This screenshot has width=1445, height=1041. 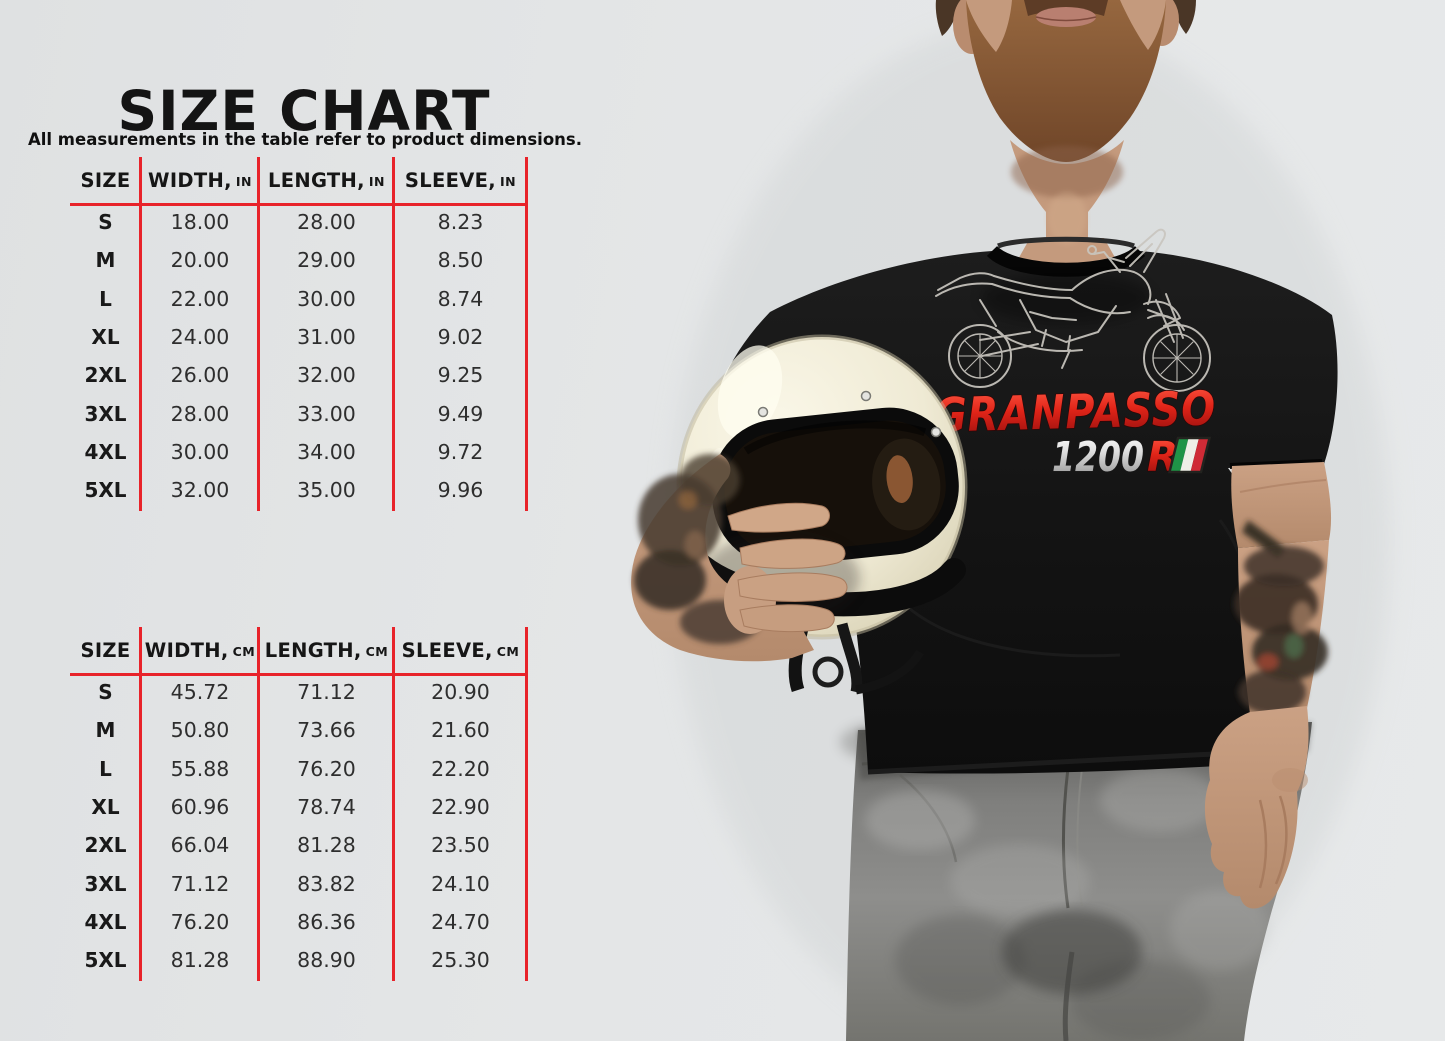 I want to click on table-cell: 20.90, so click(x=460, y=692).